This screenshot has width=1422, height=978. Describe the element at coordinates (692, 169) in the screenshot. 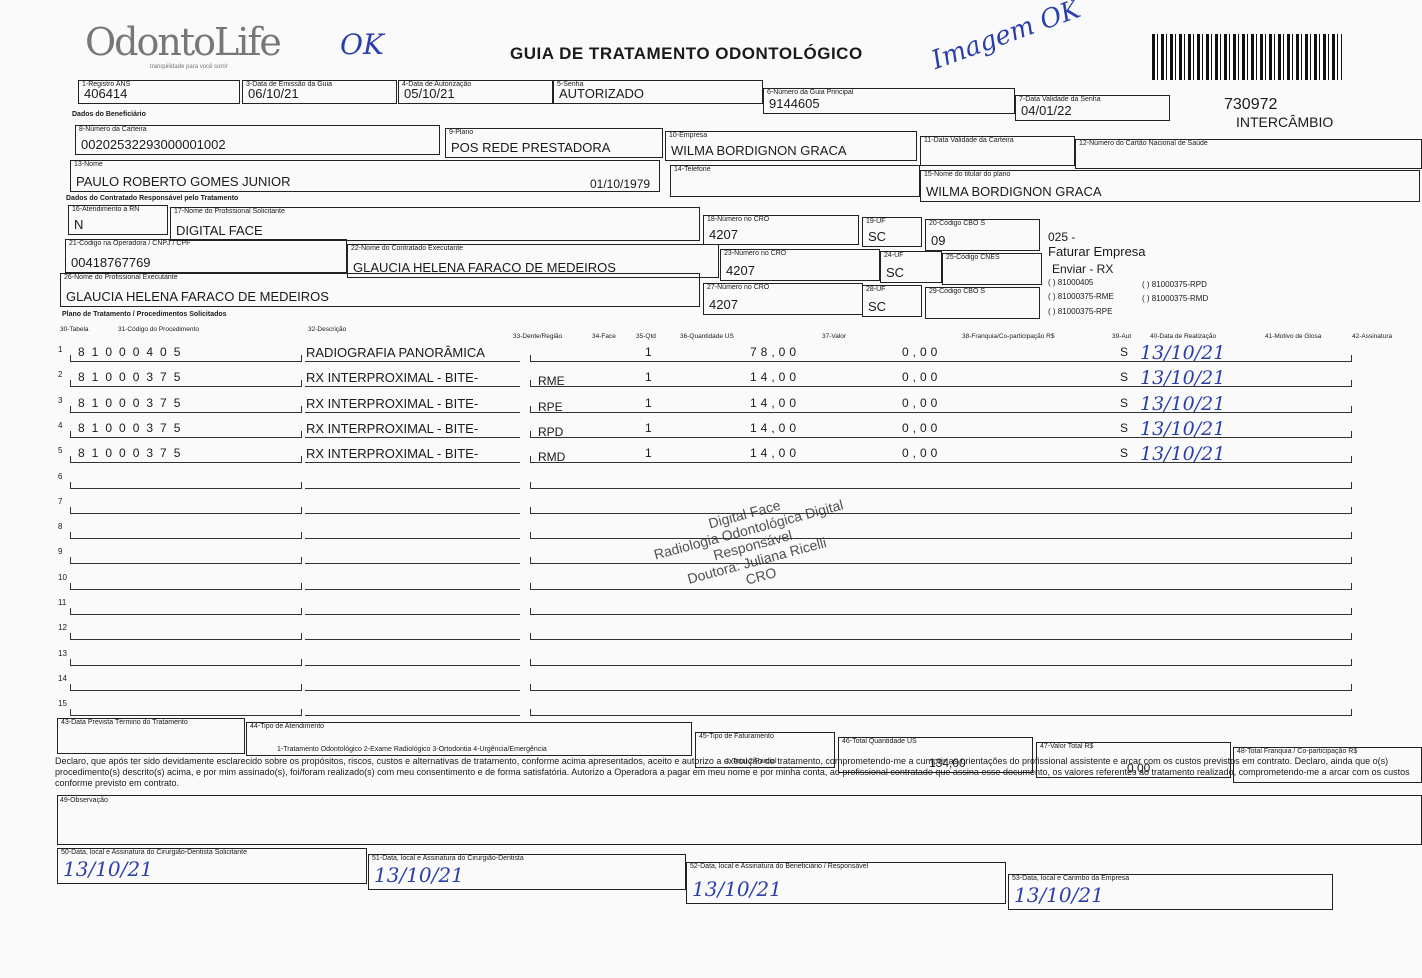

I see `field-label: 14-Telefone` at that location.